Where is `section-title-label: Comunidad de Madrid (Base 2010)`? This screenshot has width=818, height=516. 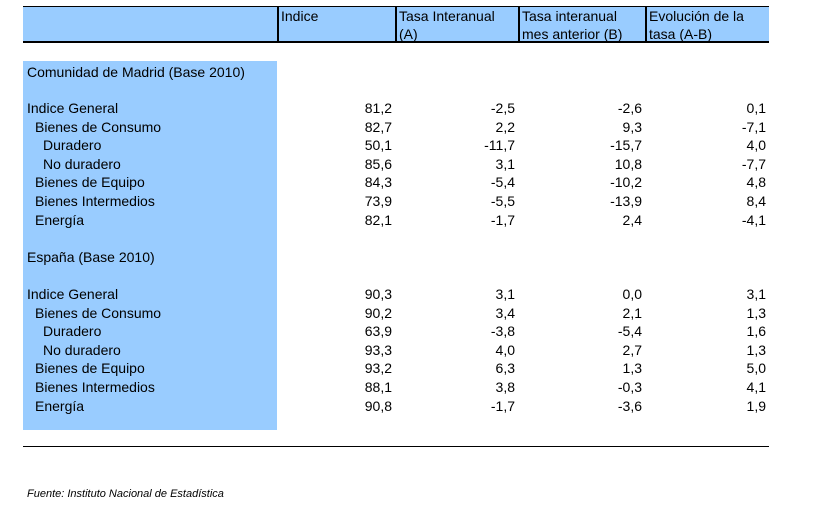
section-title-label: Comunidad de Madrid (Base 2010) is located at coordinates (136, 72).